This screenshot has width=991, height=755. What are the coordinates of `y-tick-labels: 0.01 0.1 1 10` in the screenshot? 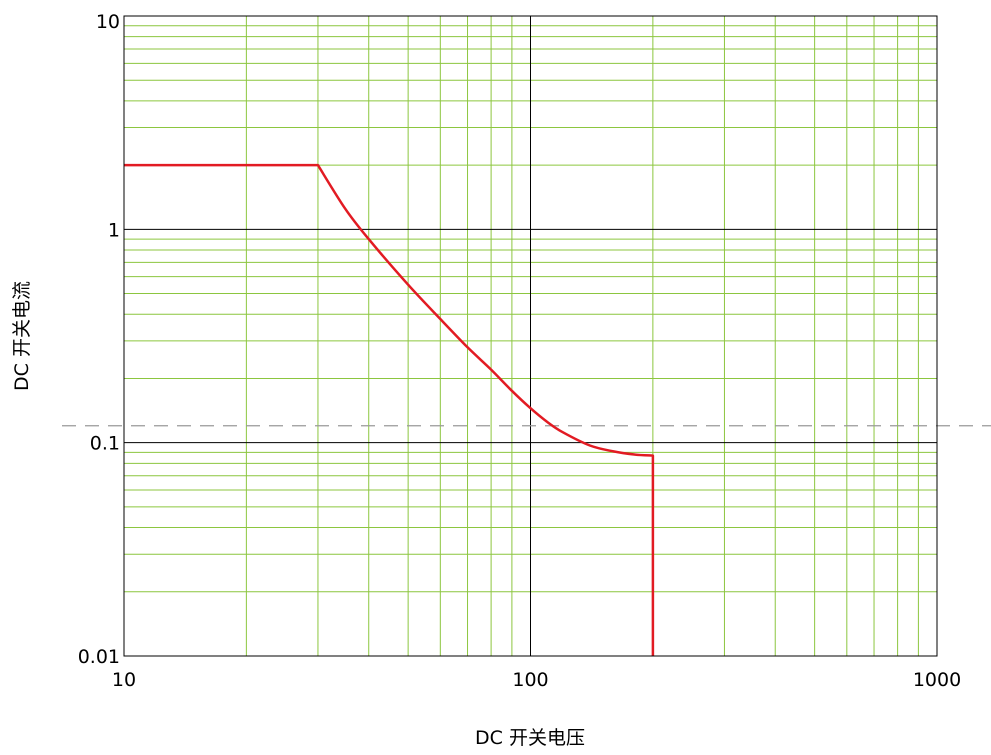 It's located at (99, 339).